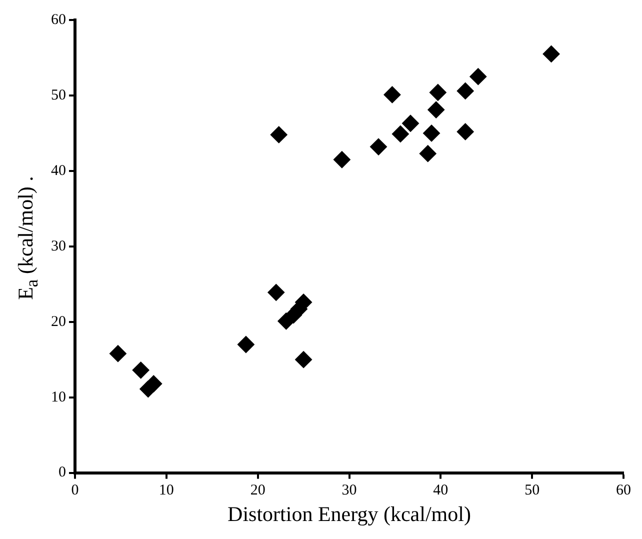 Image resolution: width=642 pixels, height=539 pixels. What do you see at coordinates (166, 490) in the screenshot?
I see `x-tick-label: 10` at bounding box center [166, 490].